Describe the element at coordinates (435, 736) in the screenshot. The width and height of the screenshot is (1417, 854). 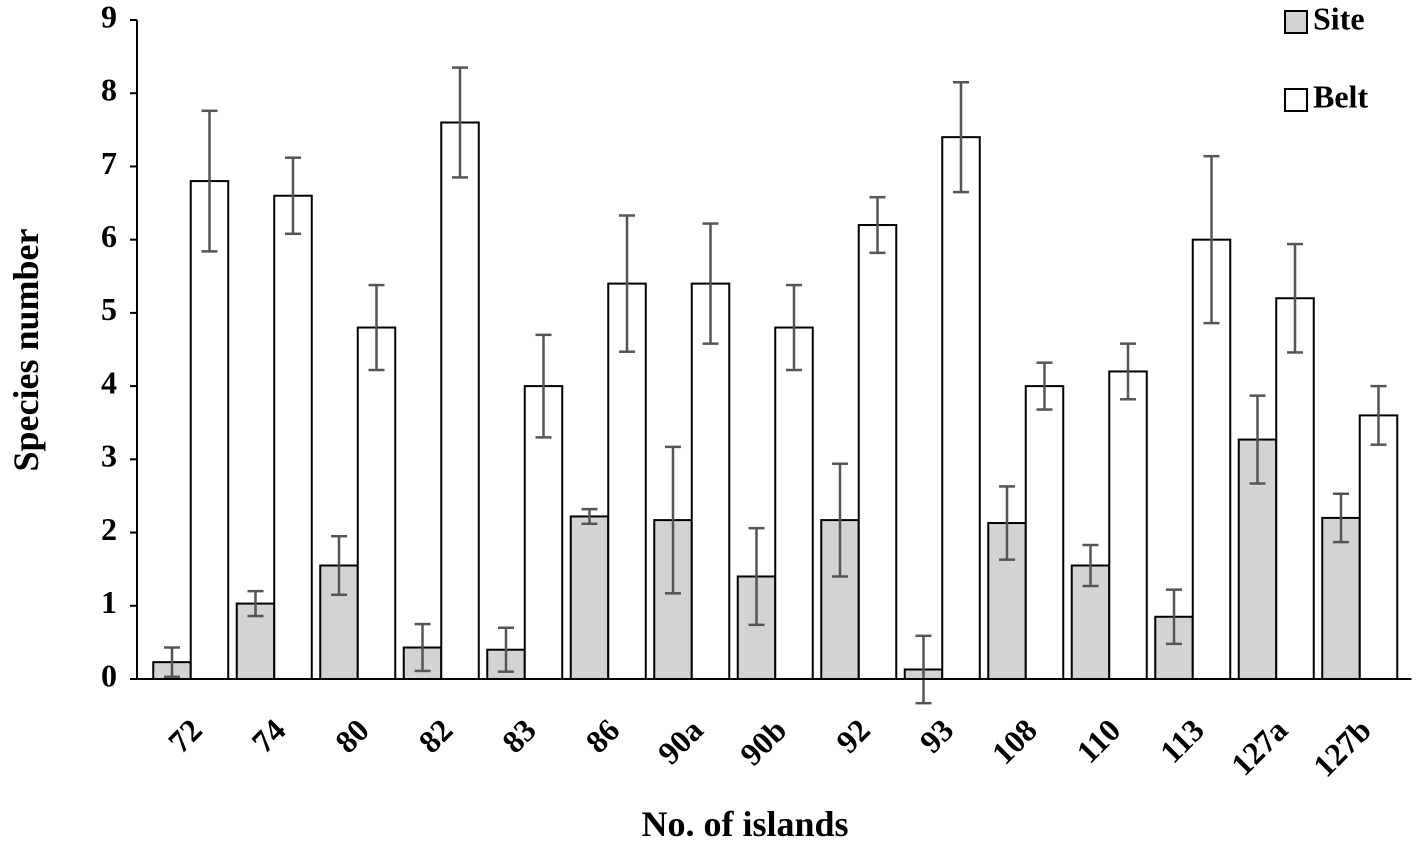
I see `x-tick-label: 82` at that location.